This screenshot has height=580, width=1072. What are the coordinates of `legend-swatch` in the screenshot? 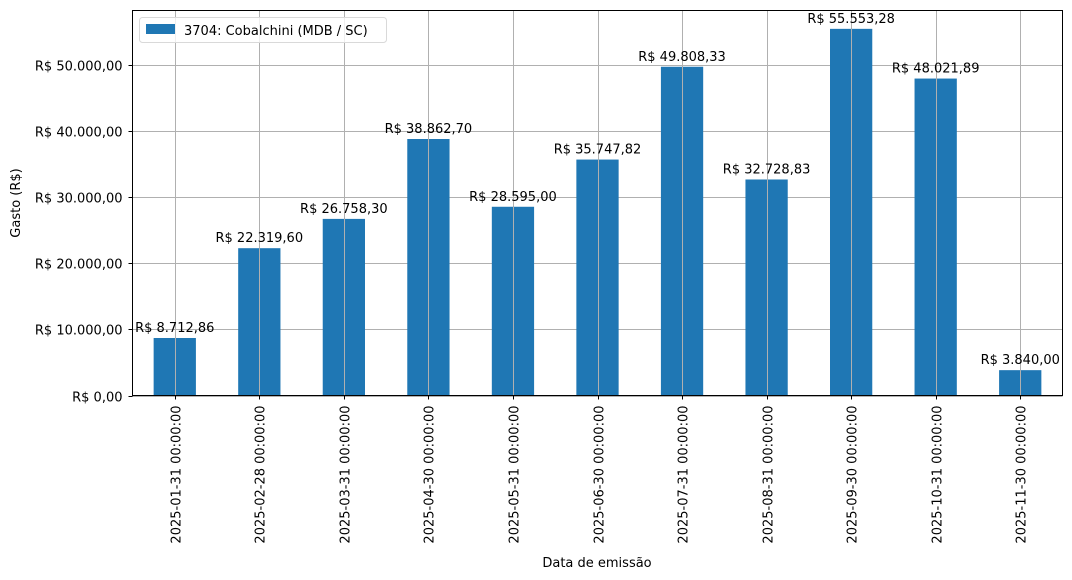 It's located at (160, 29).